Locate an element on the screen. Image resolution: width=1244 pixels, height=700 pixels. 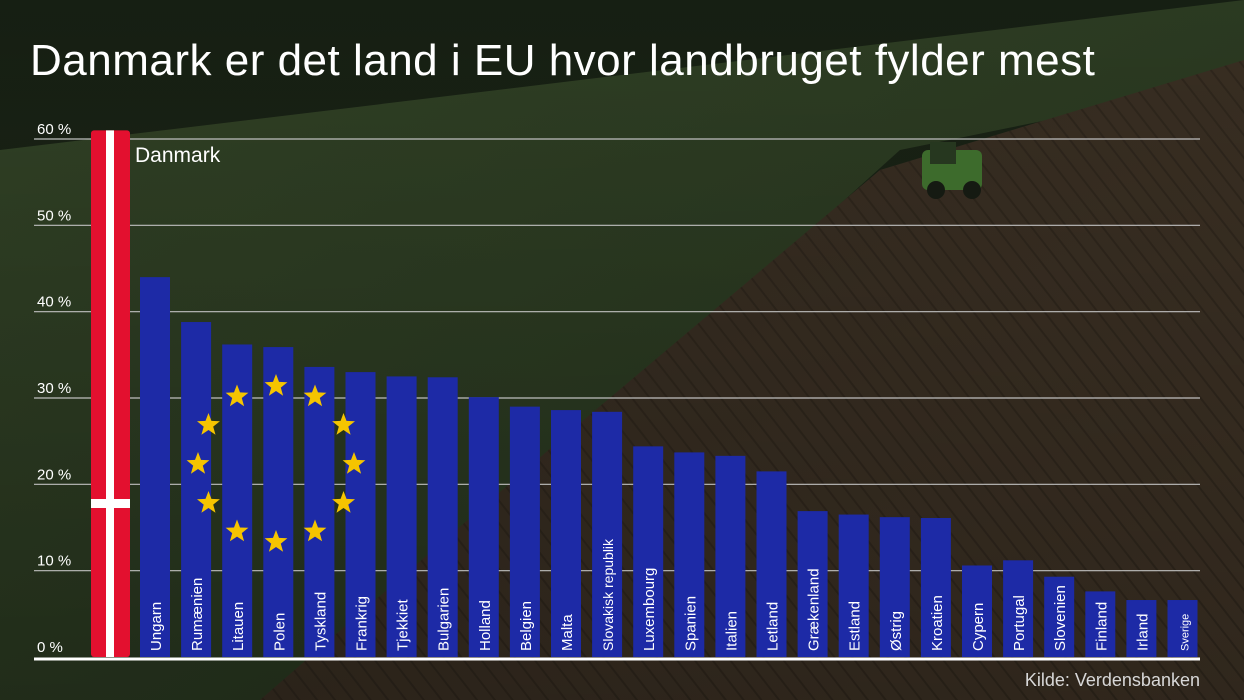
bar-category-label: Irland is located at coordinates (1142, 632).